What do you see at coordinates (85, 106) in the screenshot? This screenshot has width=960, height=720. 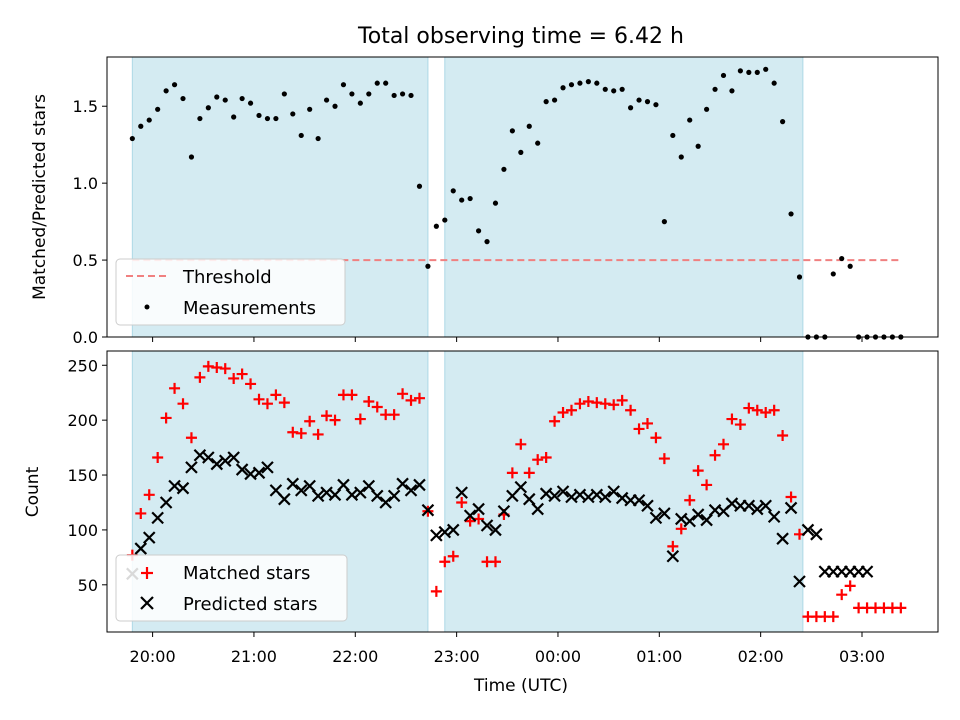 I see `y-tick-label: 1.5` at bounding box center [85, 106].